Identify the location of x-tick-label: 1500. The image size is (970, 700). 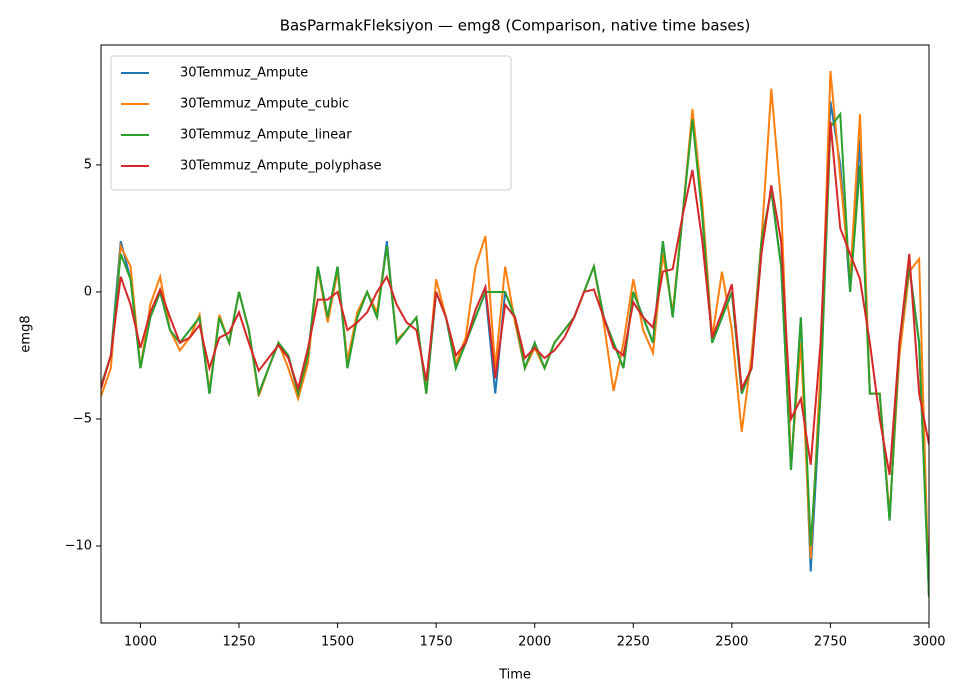
(337, 642).